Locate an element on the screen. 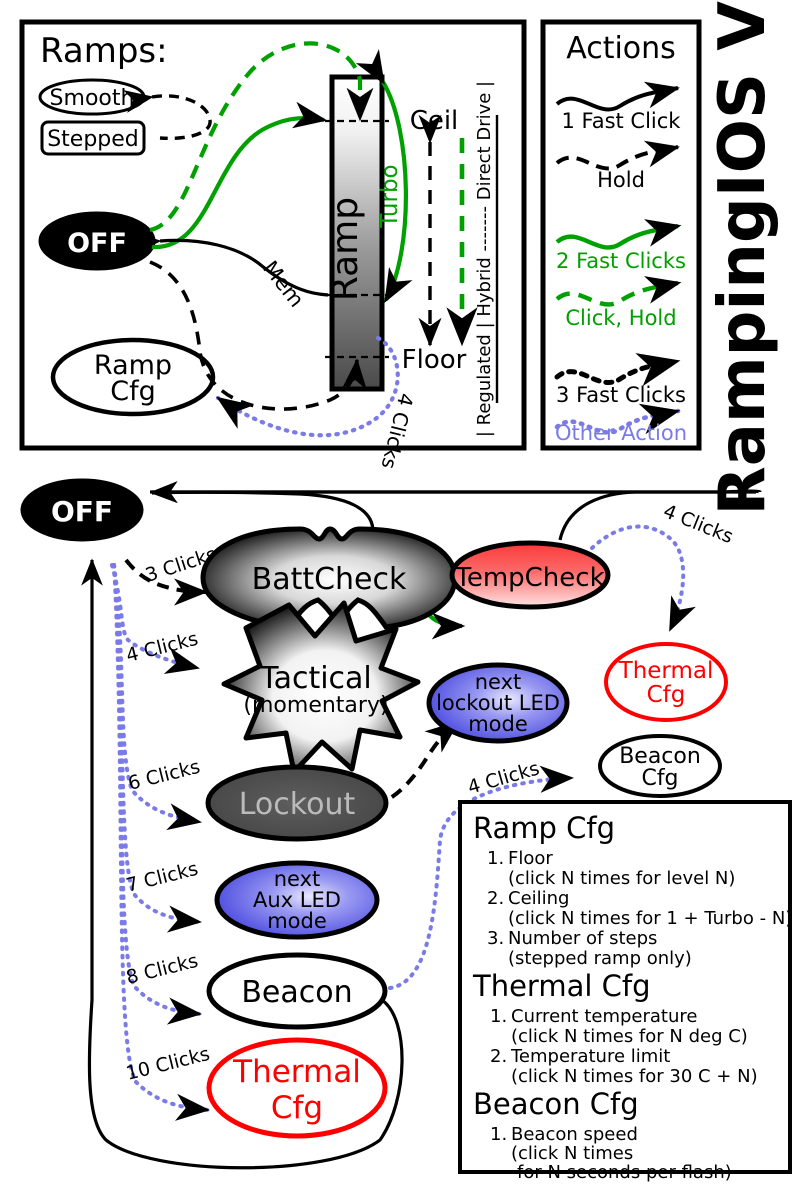  action-label-1: 1 Fast Click is located at coordinates (622, 121).